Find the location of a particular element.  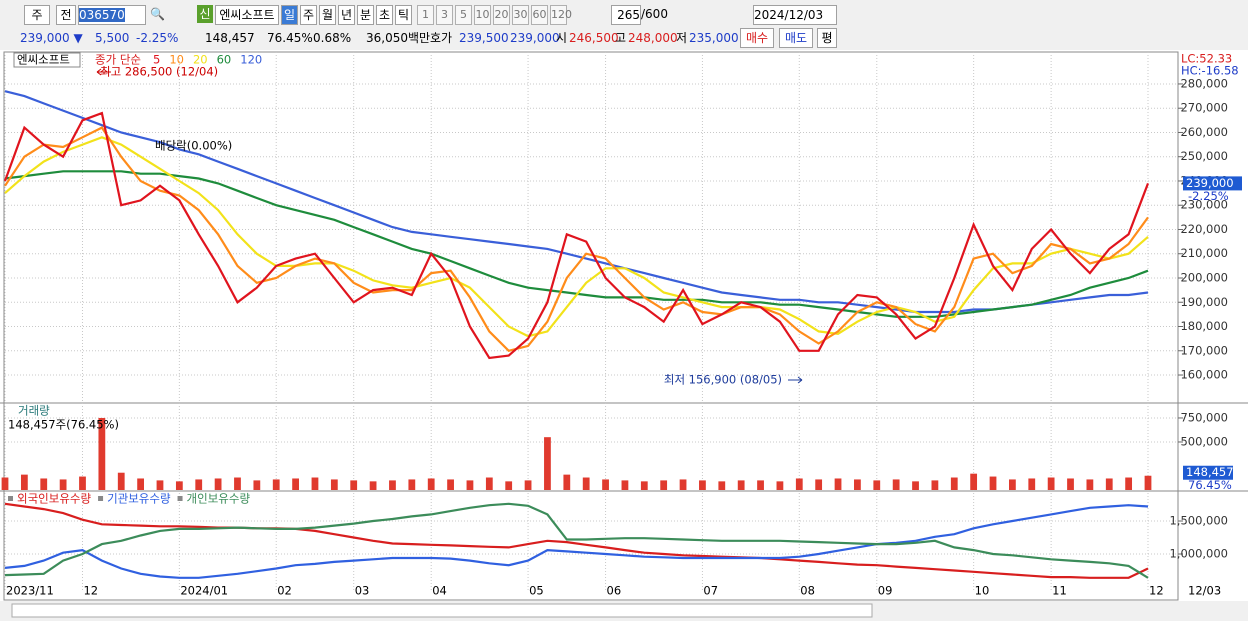

x-tick-label: 07 is located at coordinates (710, 591).